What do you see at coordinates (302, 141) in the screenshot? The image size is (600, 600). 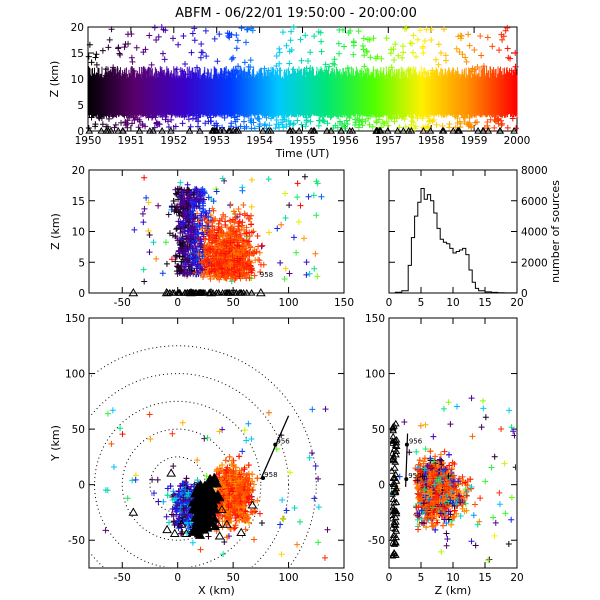 I see `time-height-xtick-label: 1955` at bounding box center [302, 141].